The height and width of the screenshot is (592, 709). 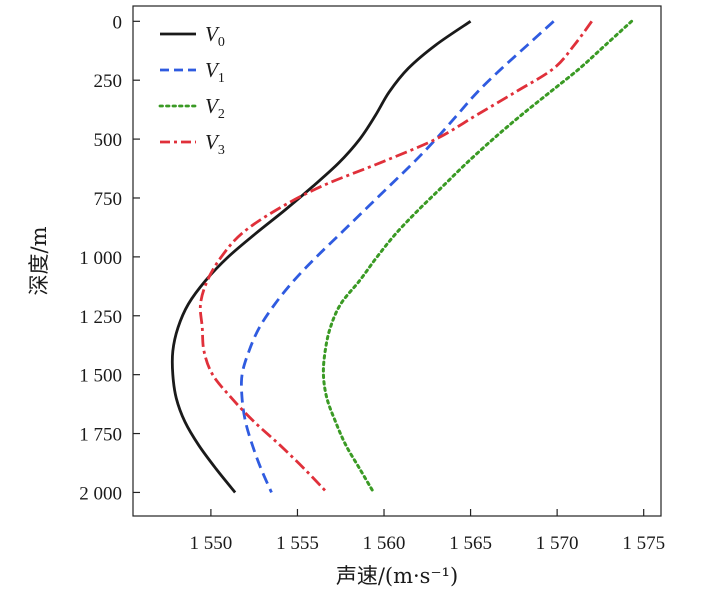 What do you see at coordinates (384, 543) in the screenshot?
I see `x-tick-label: 1 560` at bounding box center [384, 543].